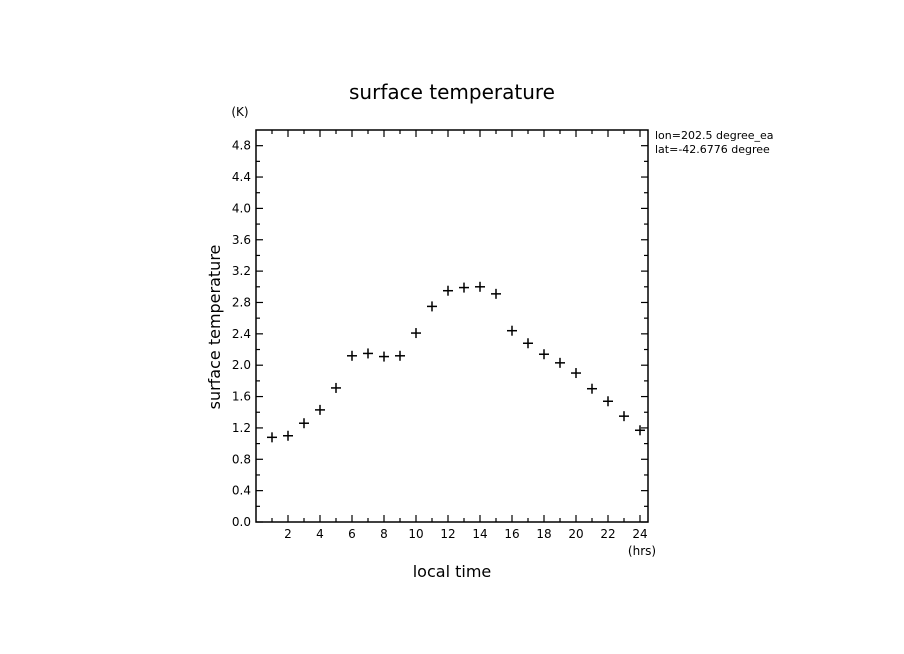 Image resolution: width=904 pixels, height=654 pixels. Describe the element at coordinates (239, 112) in the screenshot. I see `y-unit-label: (K)` at that location.